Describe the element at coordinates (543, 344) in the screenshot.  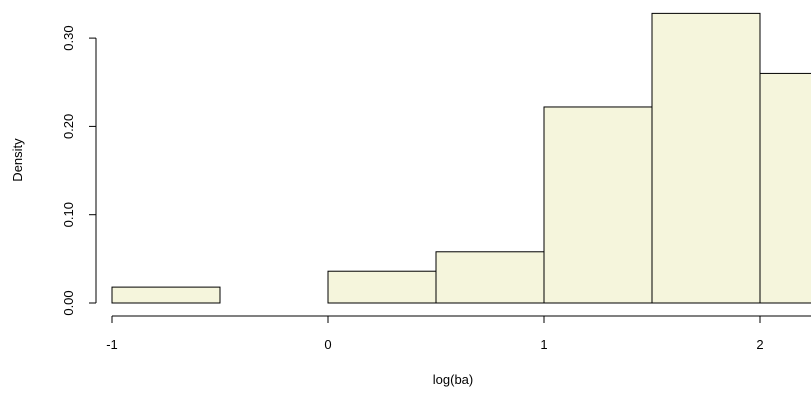
I see `x-tick-label: 1` at that location.